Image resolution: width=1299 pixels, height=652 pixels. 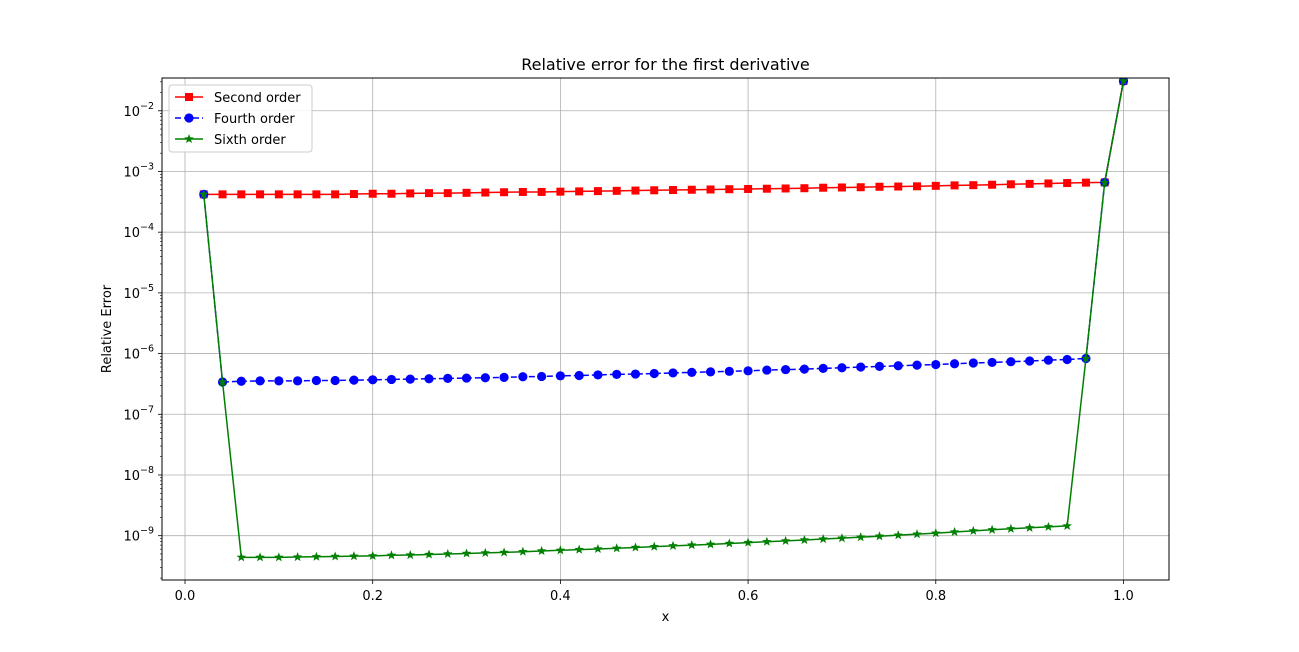 What do you see at coordinates (147, 166) in the screenshot?
I see `y-tick-exponent: −3` at bounding box center [147, 166].